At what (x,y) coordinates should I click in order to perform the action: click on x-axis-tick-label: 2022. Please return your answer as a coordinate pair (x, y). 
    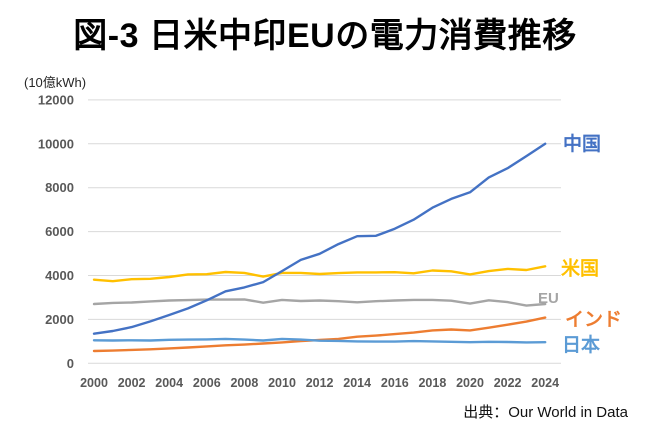
    Looking at the image, I should click on (508, 383).